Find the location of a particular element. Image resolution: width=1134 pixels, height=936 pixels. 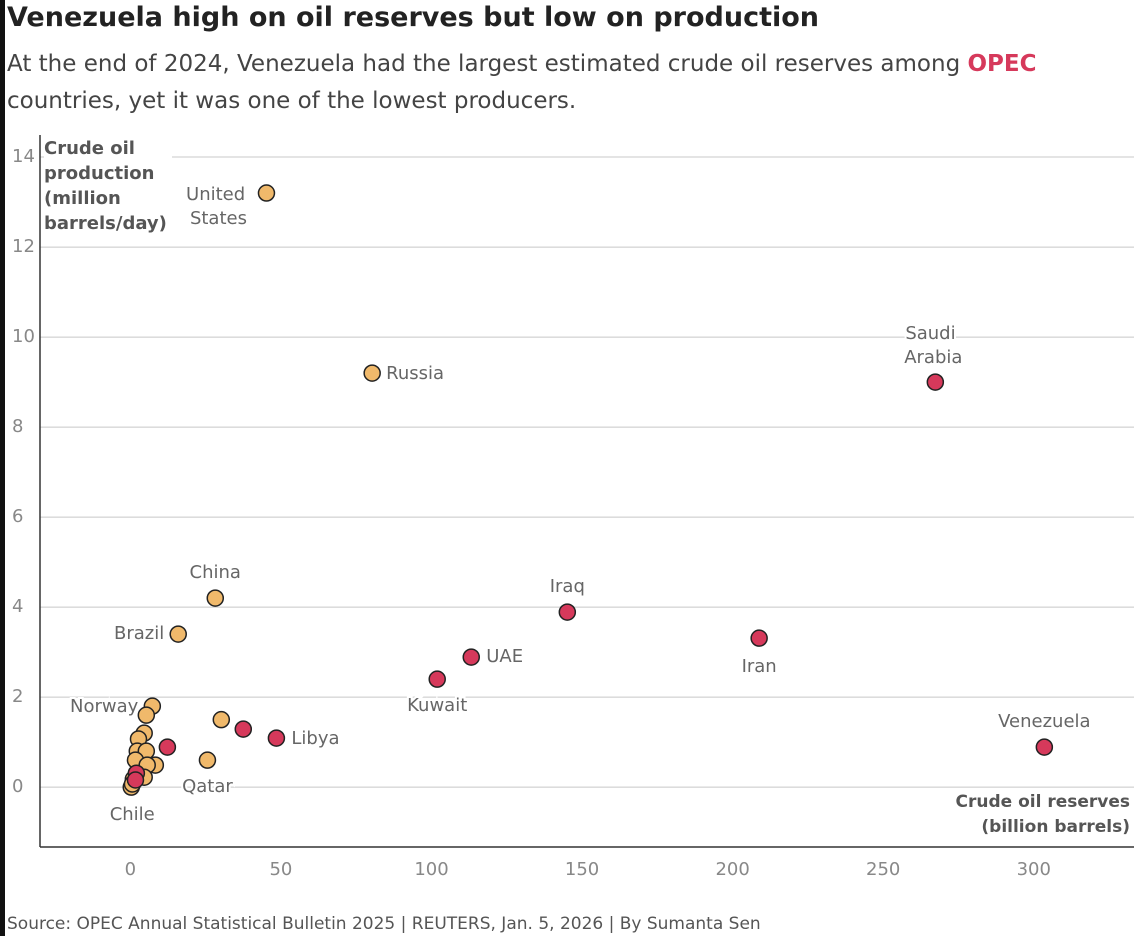

point-label: Norway is located at coordinates (104, 706).